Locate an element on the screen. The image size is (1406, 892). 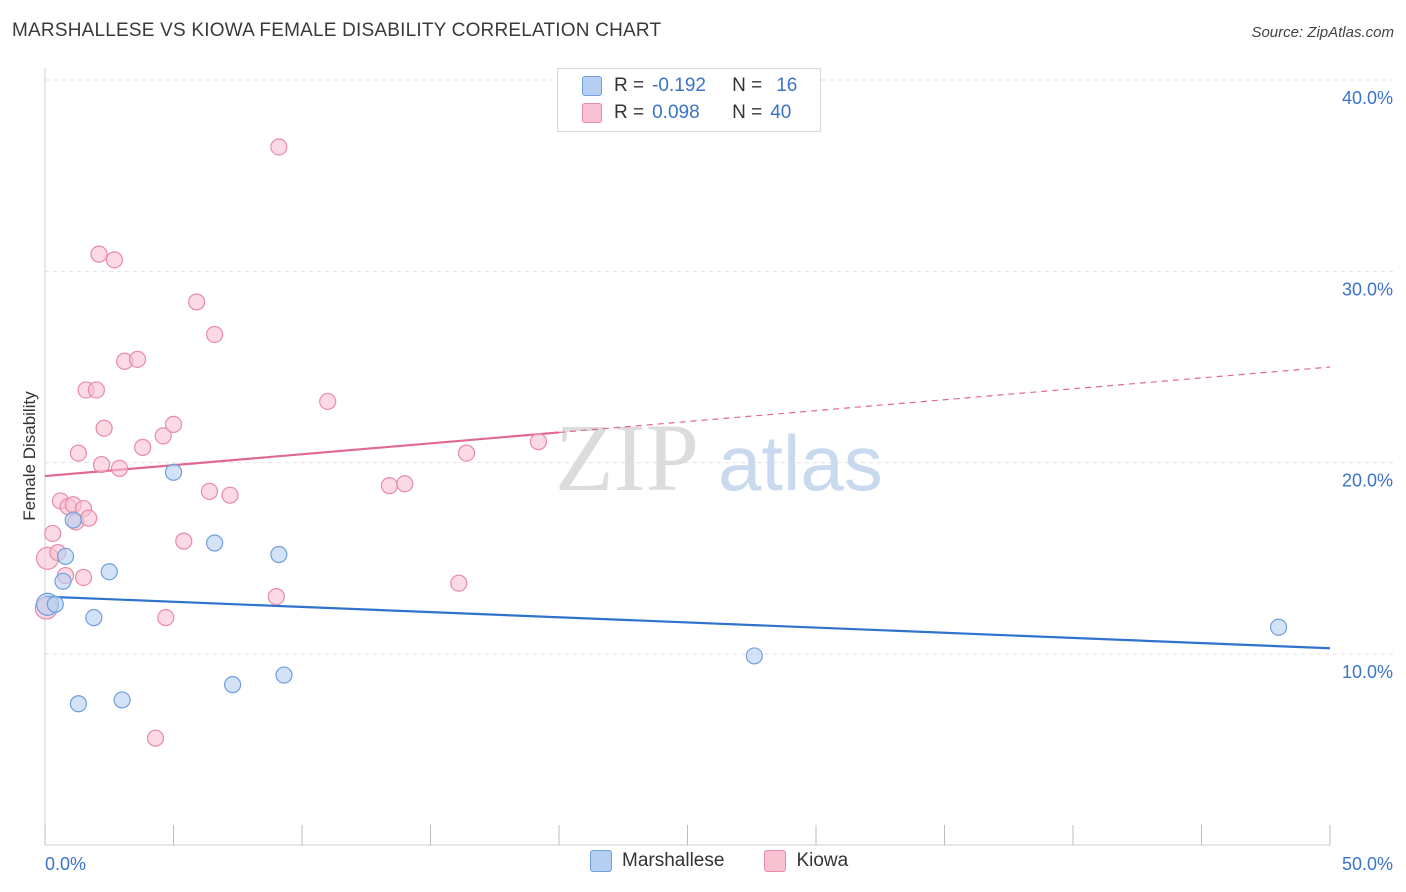
legend-row-kiowa: R = 0.098 N = 40 is located at coordinates (686, 113).